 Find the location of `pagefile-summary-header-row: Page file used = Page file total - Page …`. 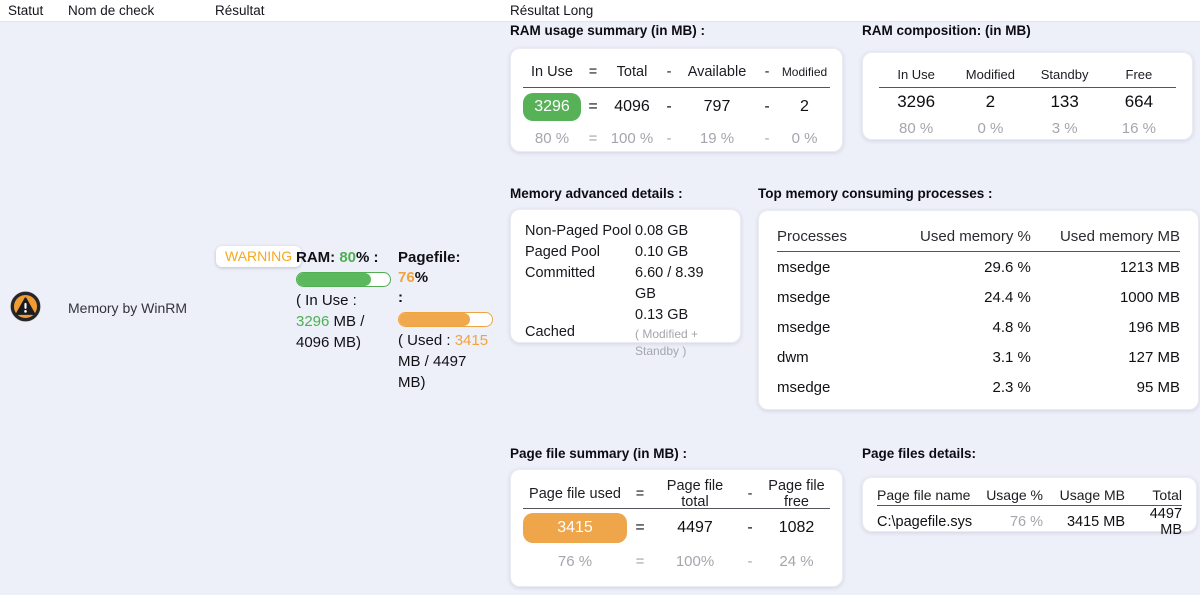

pagefile-summary-header-row: Page file used = Page file total - Page … is located at coordinates (676, 494).